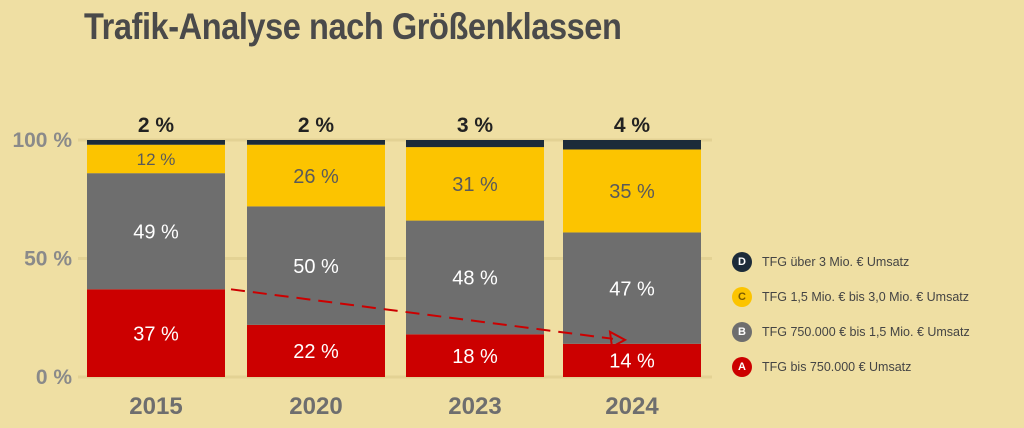 This screenshot has height=428, width=1024. I want to click on data-label: 22 %, so click(316, 352).